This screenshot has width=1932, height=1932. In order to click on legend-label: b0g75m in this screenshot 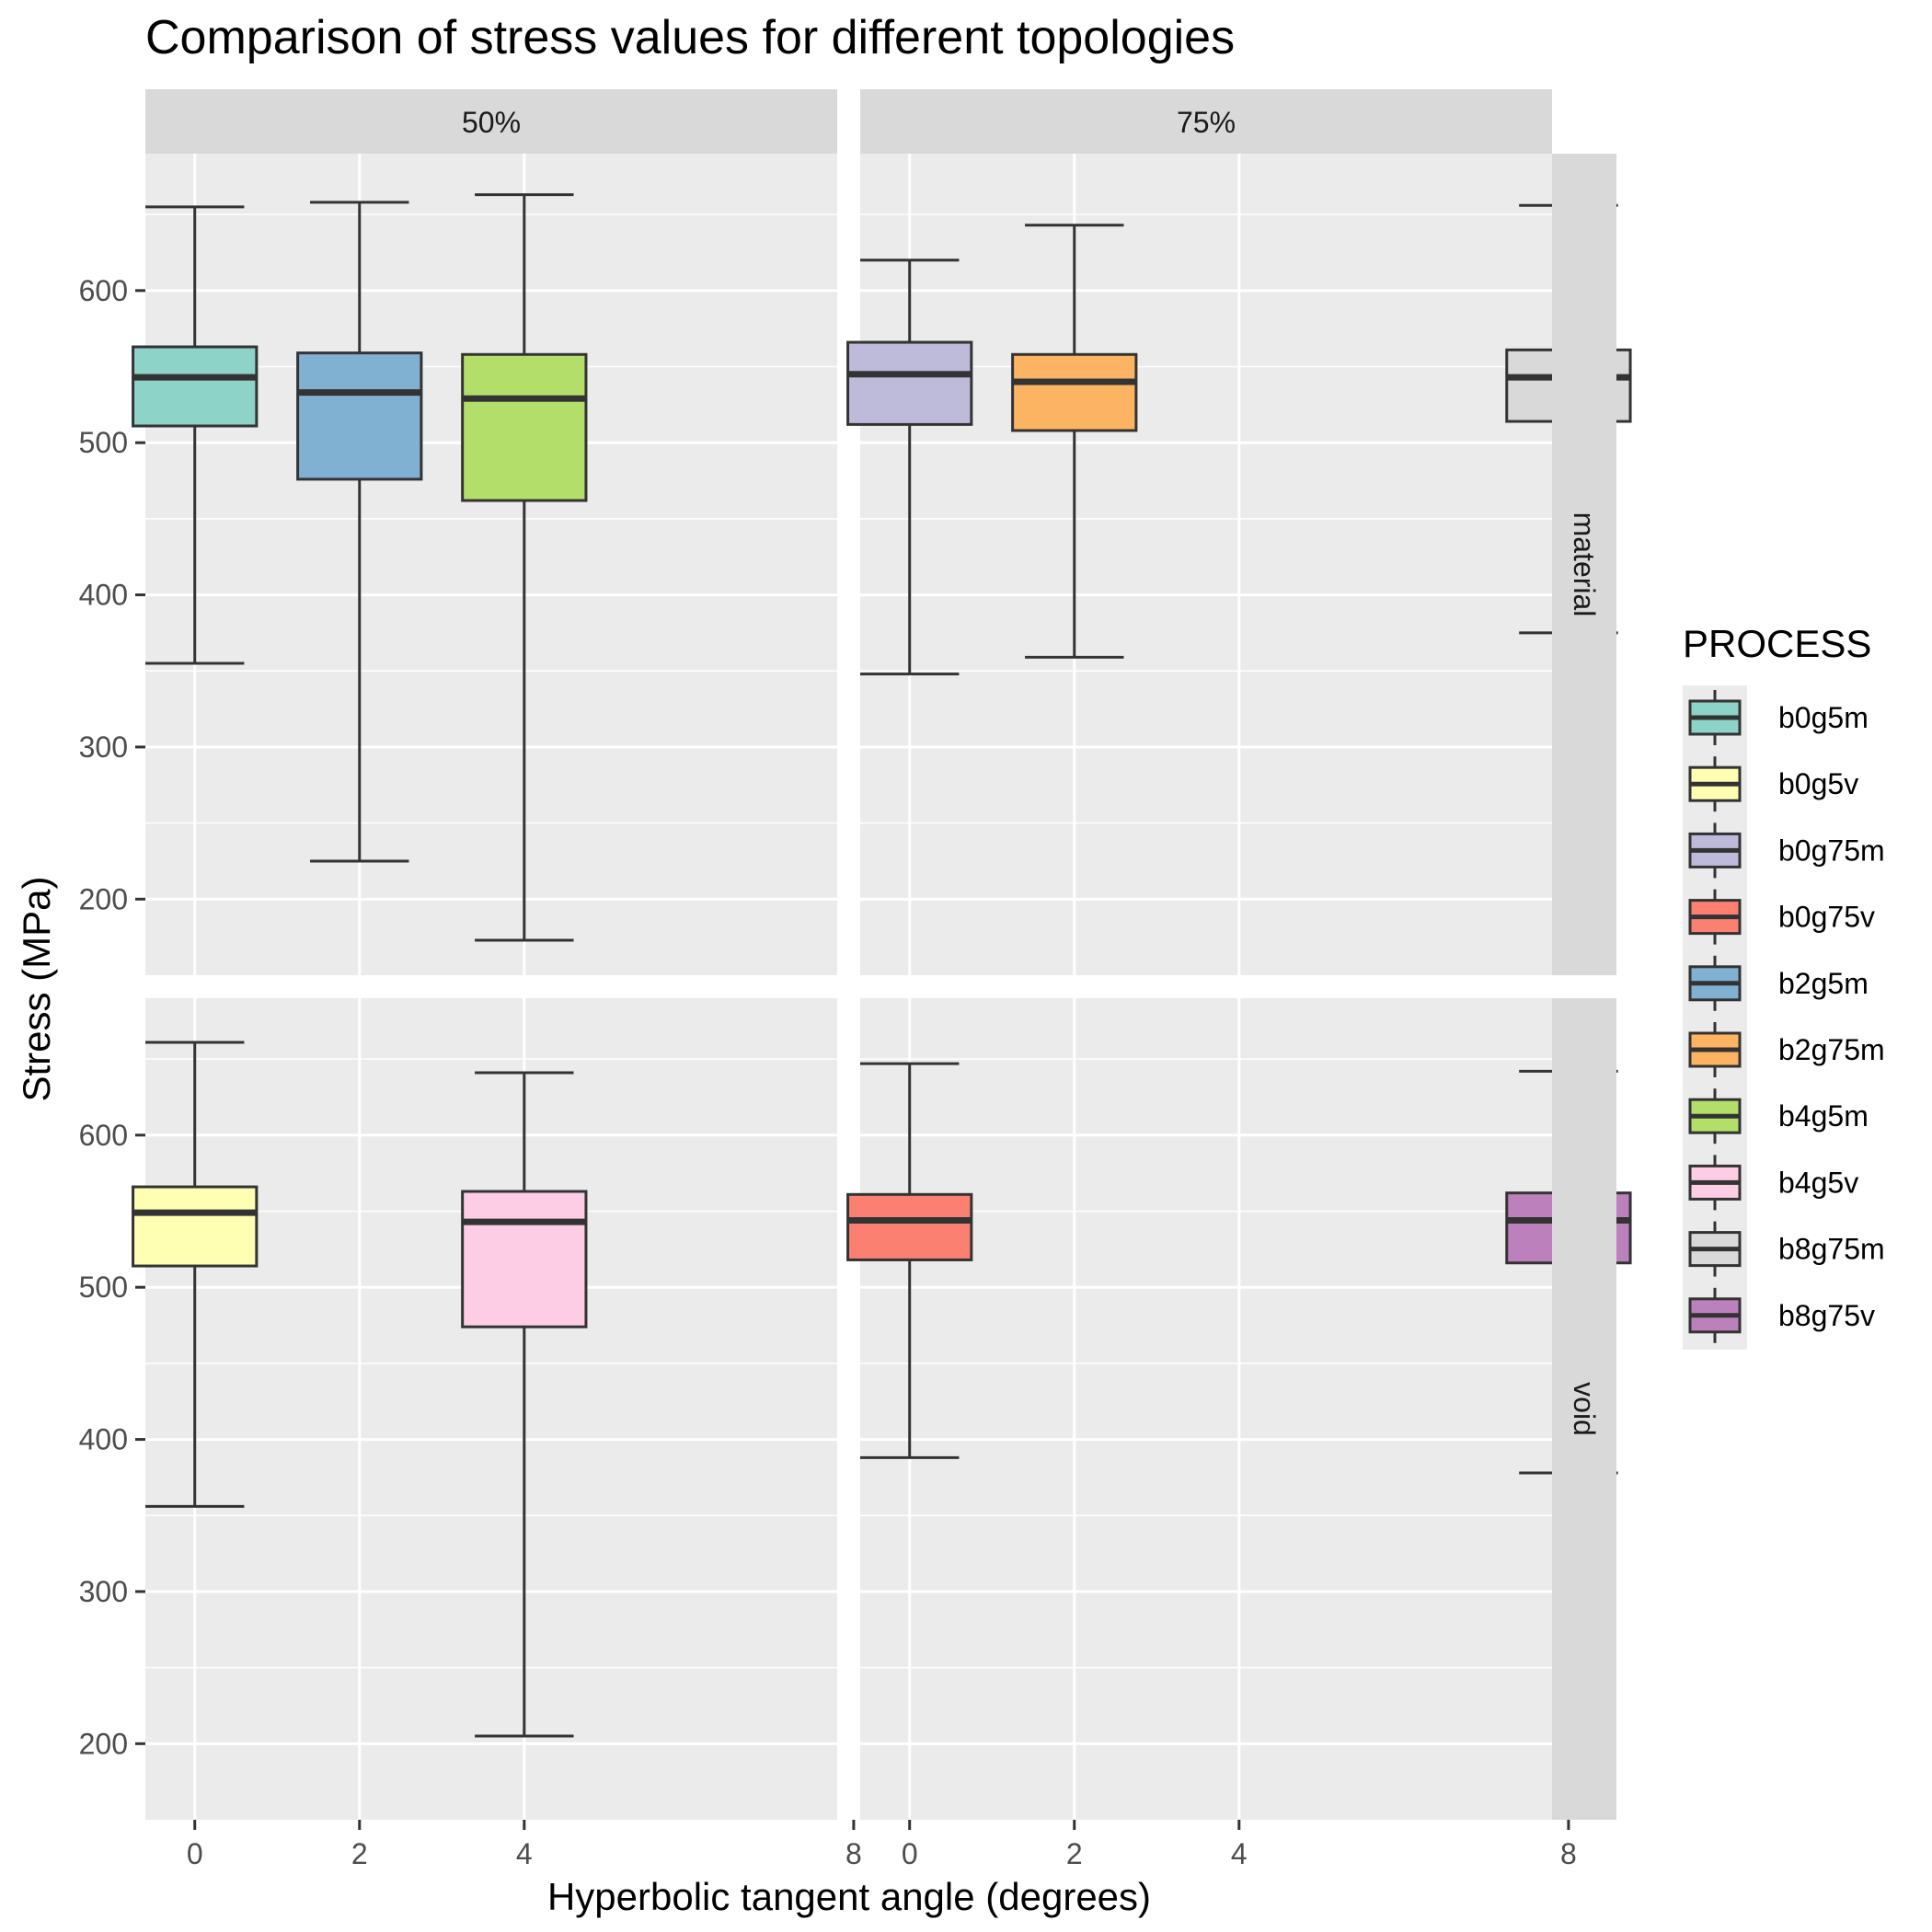, I will do `click(1831, 850)`.